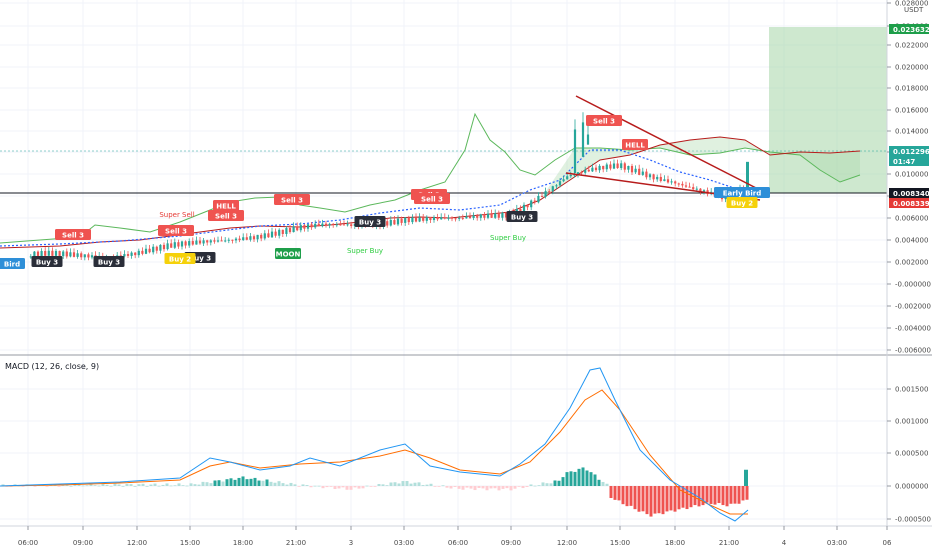 This screenshot has height=555, width=932. What do you see at coordinates (365, 251) in the screenshot?
I see `signal-marker: Super Buy` at bounding box center [365, 251].